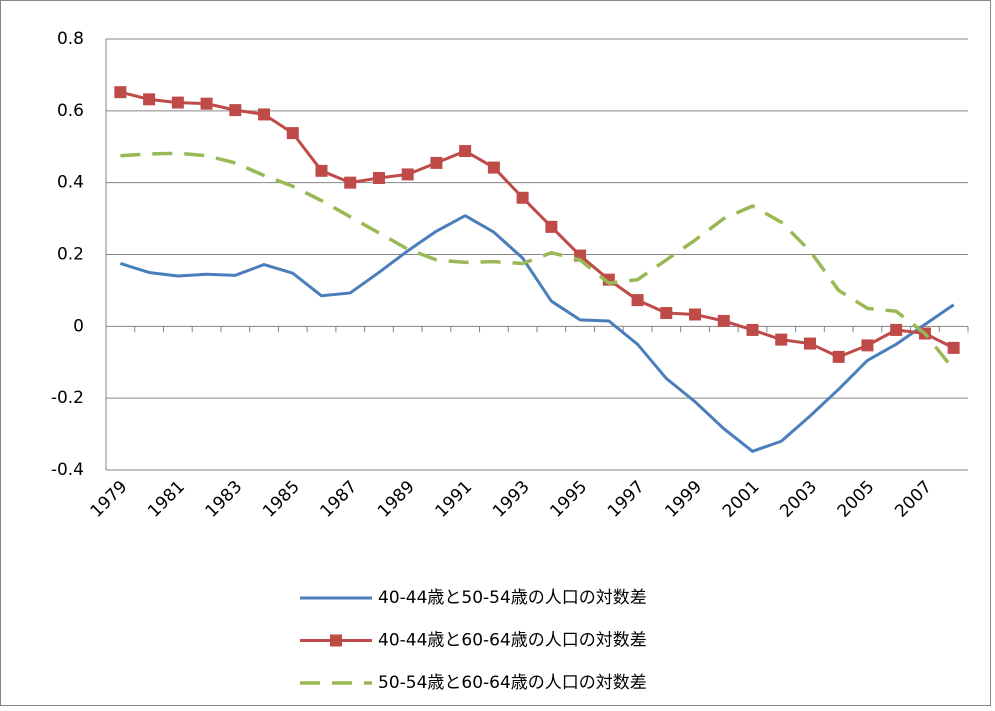  What do you see at coordinates (512, 683) in the screenshot?
I see `legend-label: 50-54歳と60-64歳の人口の対数差` at bounding box center [512, 683].